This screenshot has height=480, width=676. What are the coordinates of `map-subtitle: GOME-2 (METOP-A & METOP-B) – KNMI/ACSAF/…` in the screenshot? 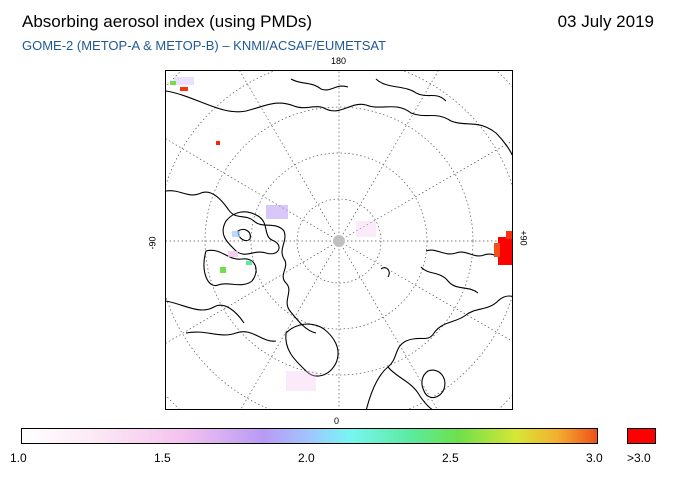 It's located at (204, 45).